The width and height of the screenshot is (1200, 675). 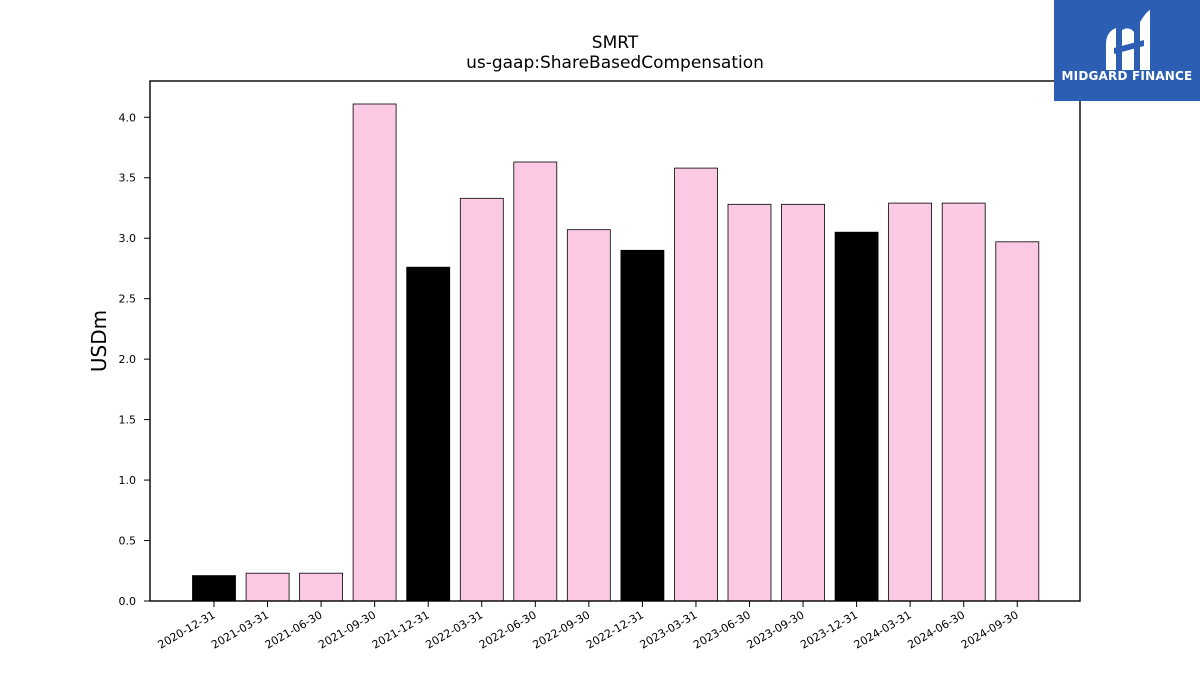 I want to click on x-tick-label: 2022-12-31, so click(x=615, y=629).